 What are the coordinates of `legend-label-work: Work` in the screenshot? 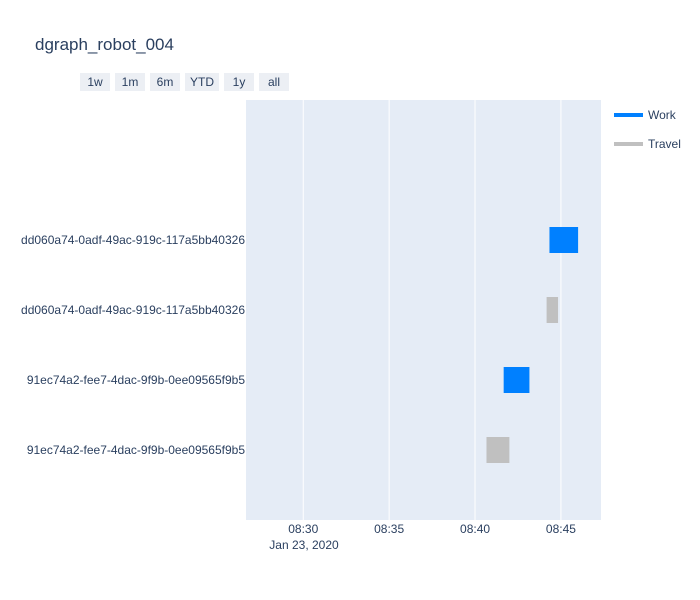 It's located at (662, 115).